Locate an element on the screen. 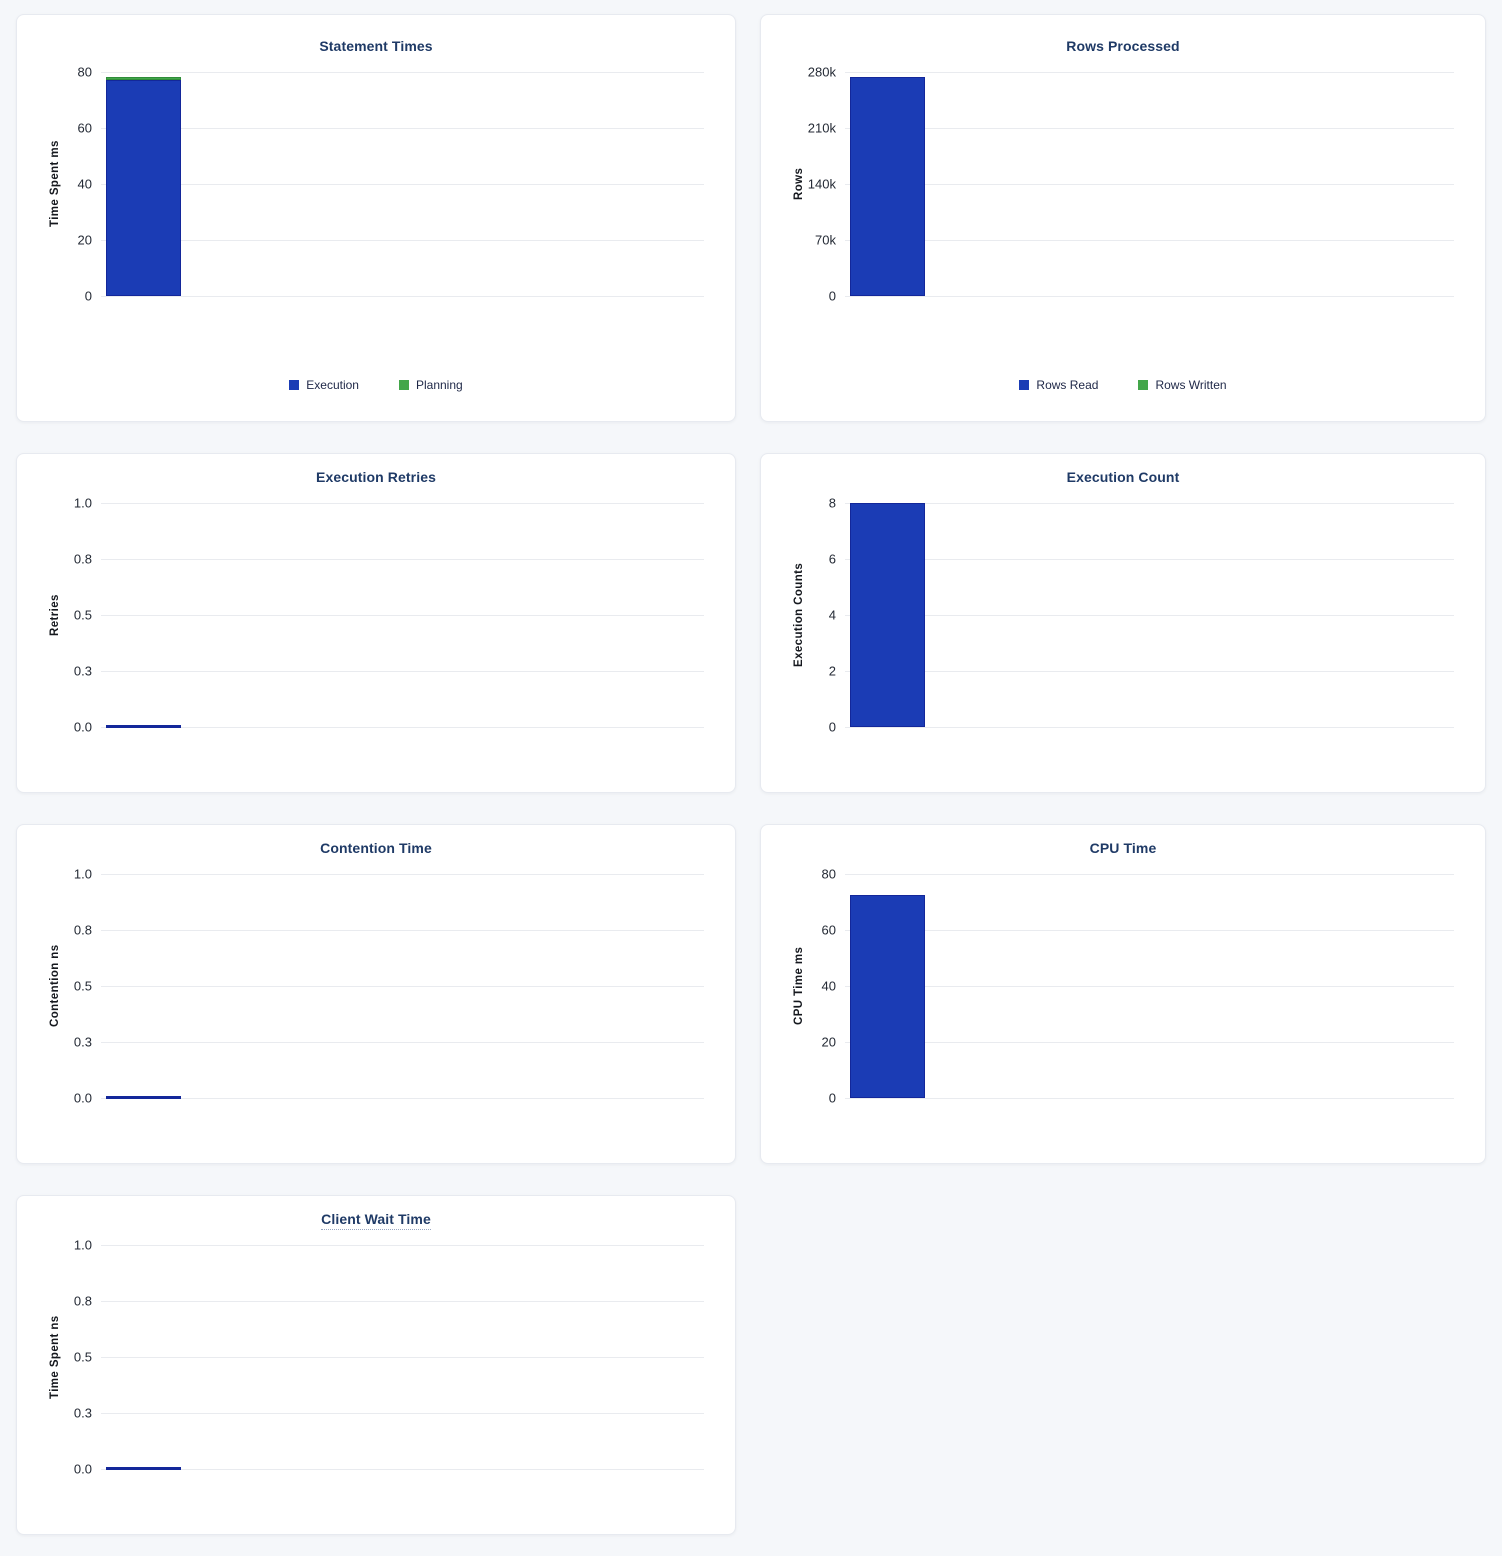 This screenshot has width=1502, height=1556. y-tick-label: 0.8 is located at coordinates (82, 559).